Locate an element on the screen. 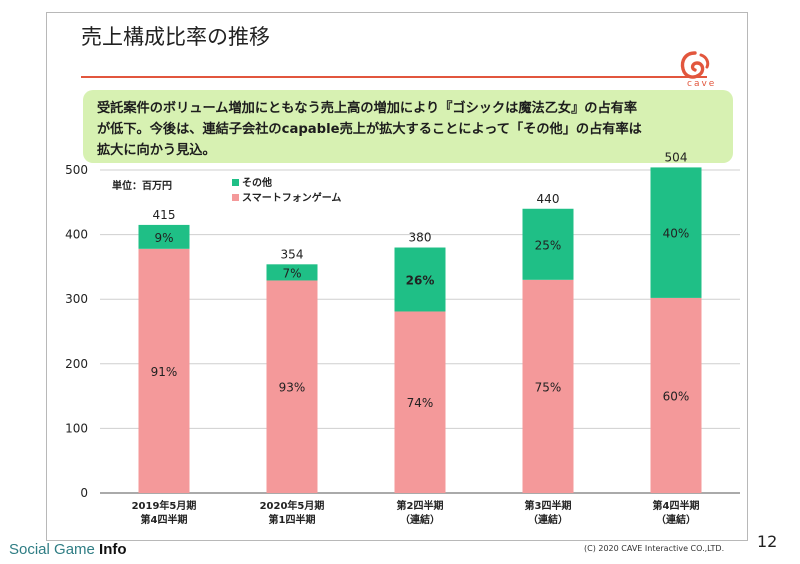  y-tick-label: 0 is located at coordinates (84, 493).